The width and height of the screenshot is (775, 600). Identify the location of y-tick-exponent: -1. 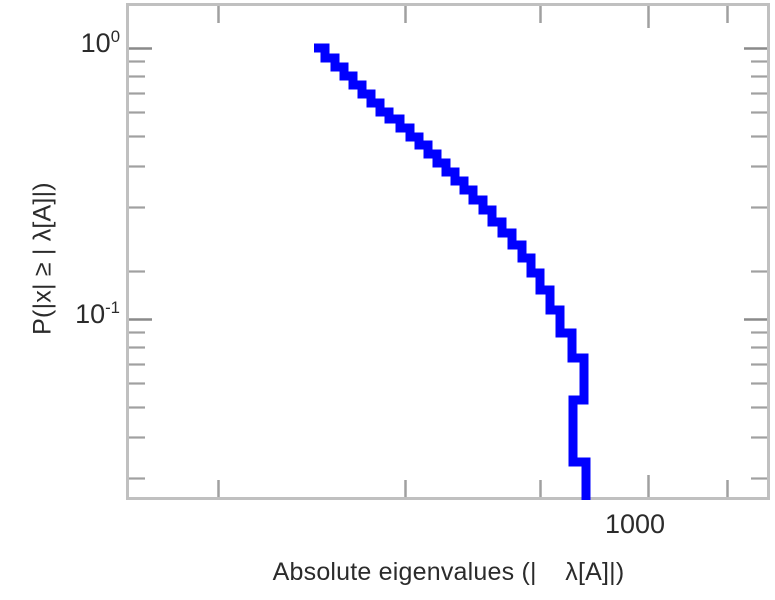
(112, 307).